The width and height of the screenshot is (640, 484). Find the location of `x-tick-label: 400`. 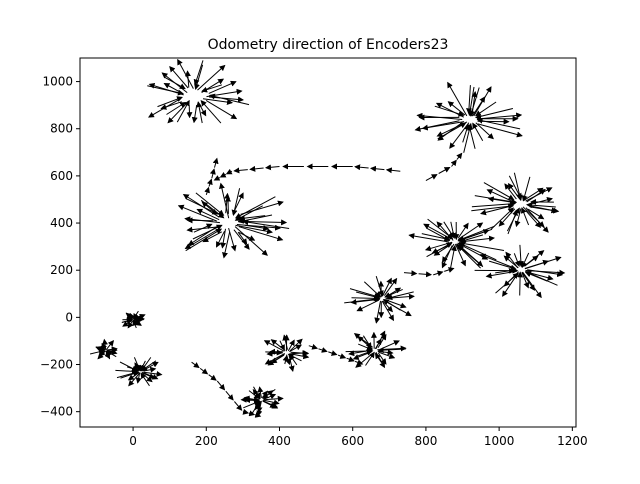

x-tick-label: 400 is located at coordinates (279, 441).